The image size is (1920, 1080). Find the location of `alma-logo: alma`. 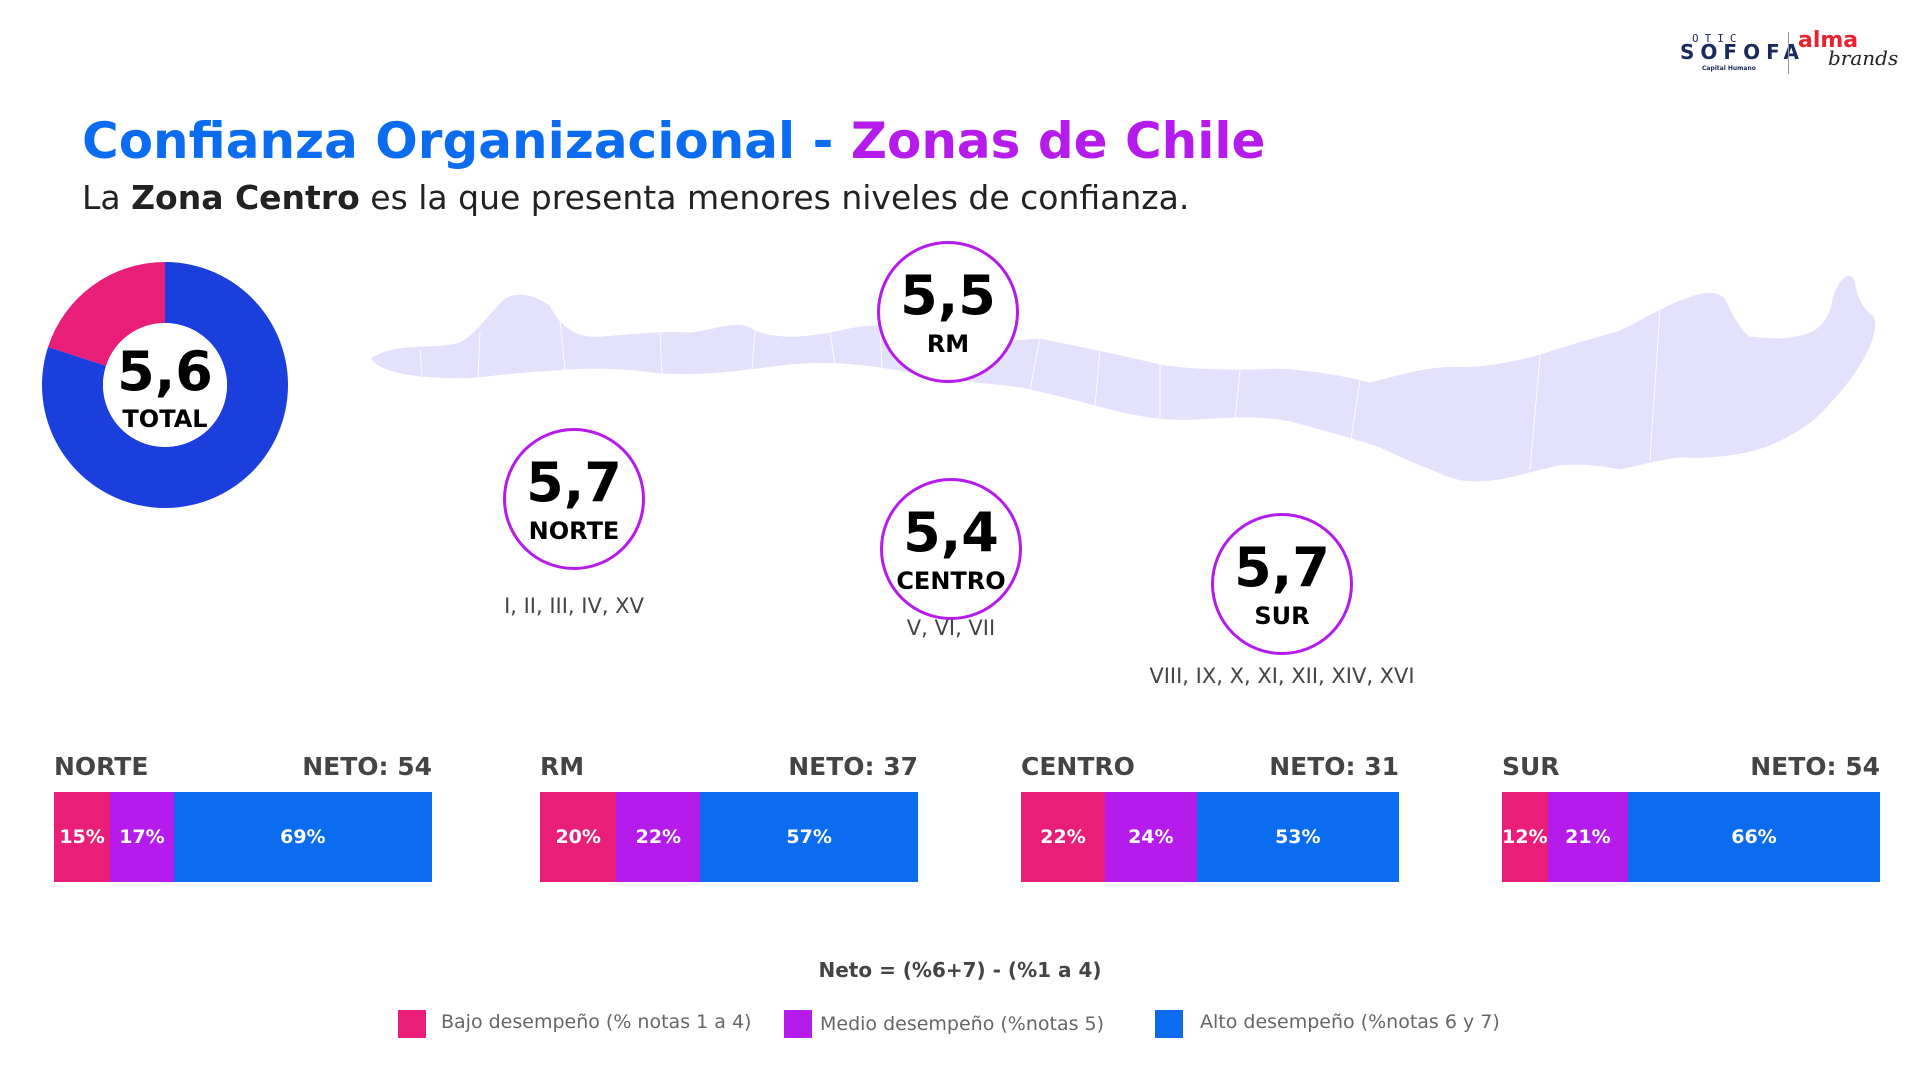

alma-logo: alma is located at coordinates (1828, 40).